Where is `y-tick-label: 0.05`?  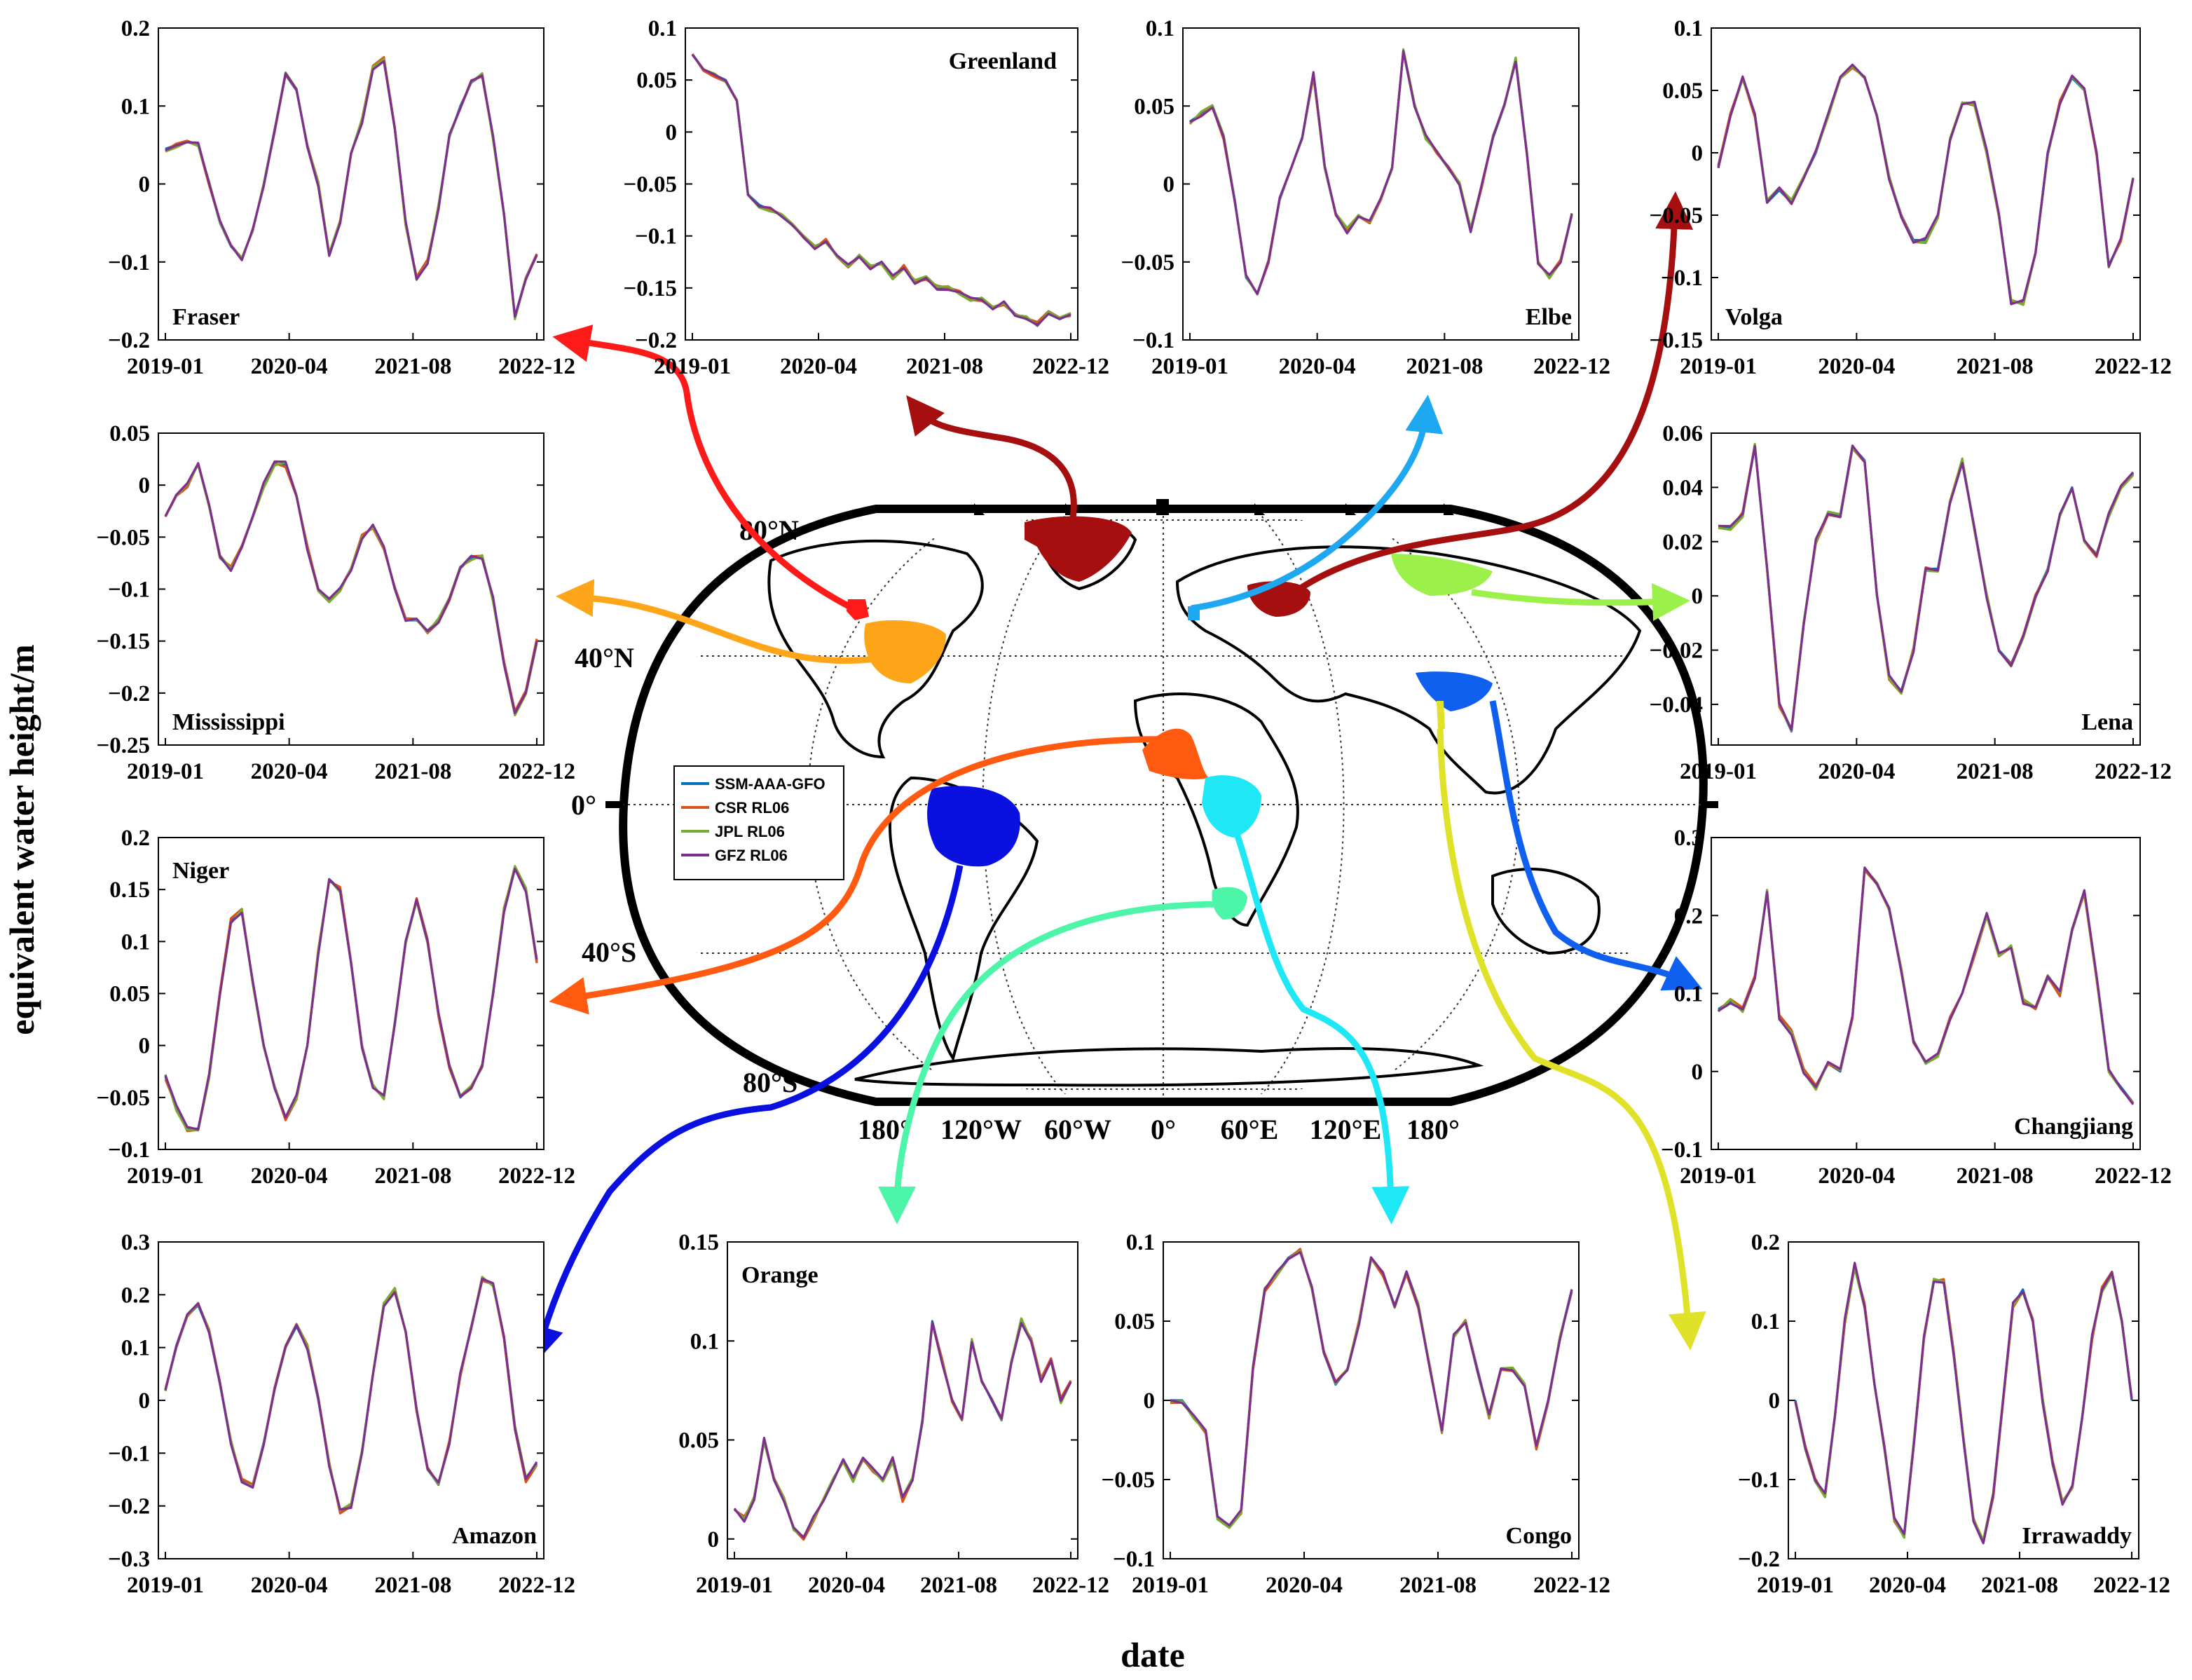 y-tick-label: 0.05 is located at coordinates (698, 1441).